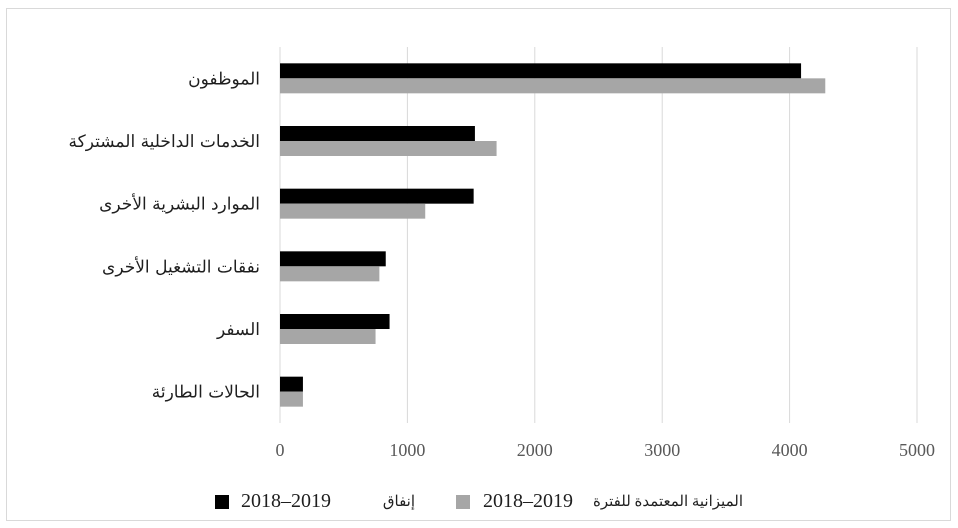 The width and height of the screenshot is (958, 528). I want to click on x-tick-labels: 0 1000 2000 3000 4000 5000, so click(606, 450).